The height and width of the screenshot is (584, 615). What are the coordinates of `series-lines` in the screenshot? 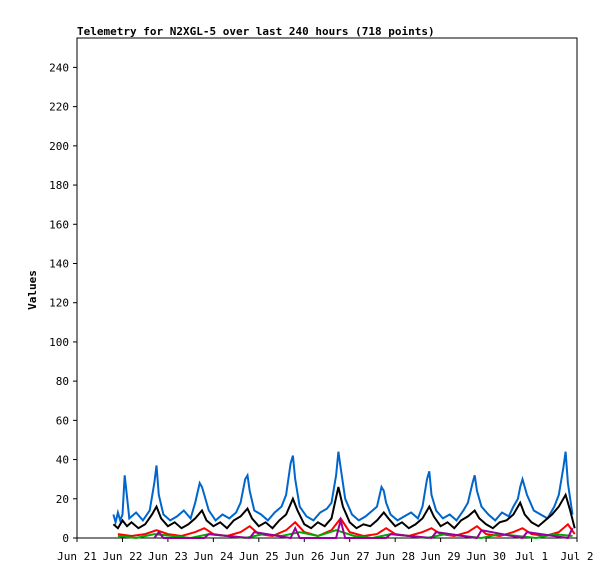 It's located at (344, 495).